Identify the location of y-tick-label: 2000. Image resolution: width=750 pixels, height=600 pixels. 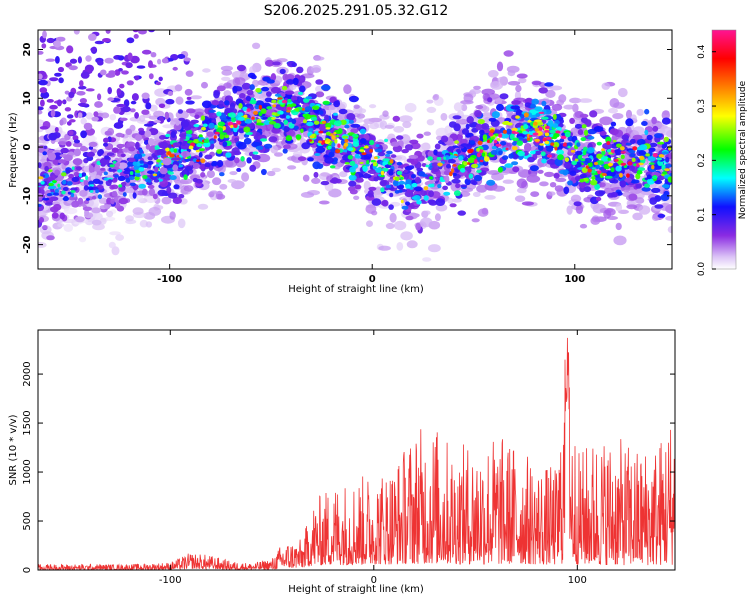
(27, 373).